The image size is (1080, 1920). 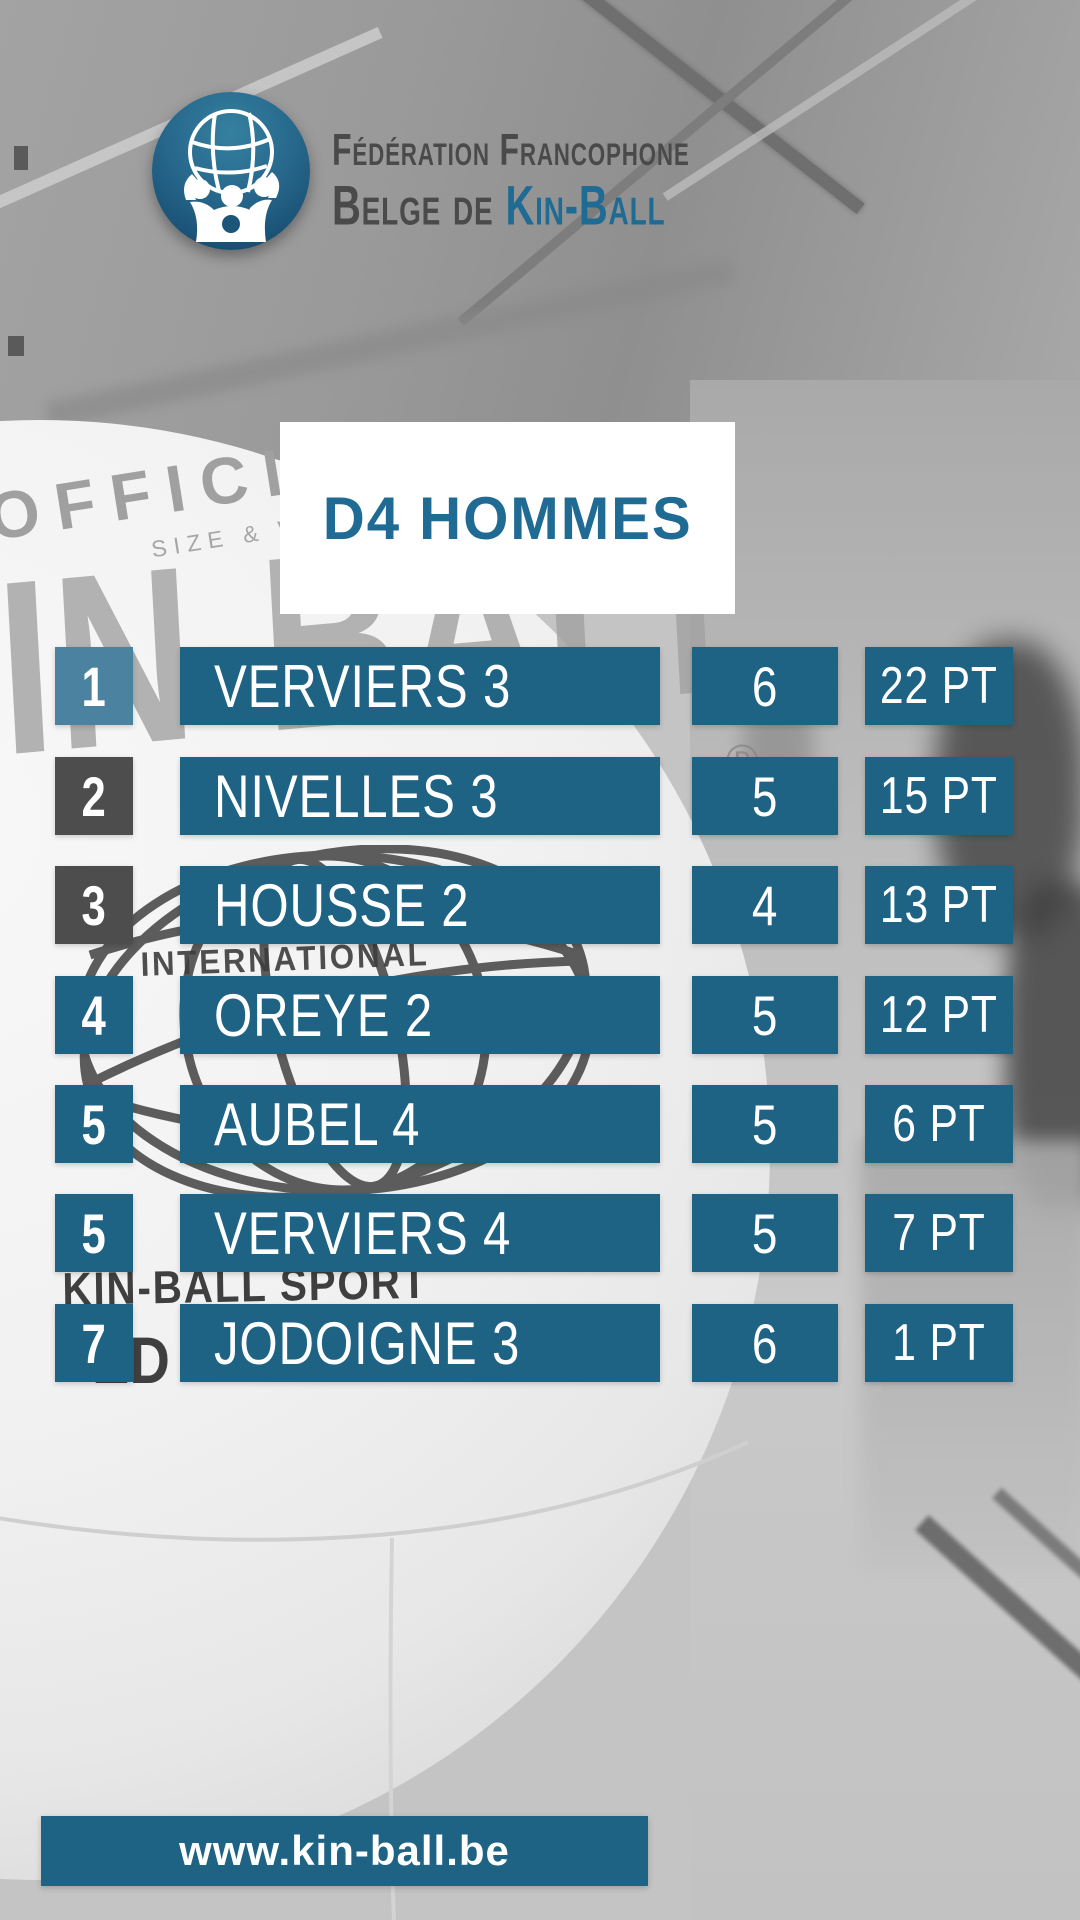 I want to click on rank-badge-text: 1, so click(x=94, y=686).